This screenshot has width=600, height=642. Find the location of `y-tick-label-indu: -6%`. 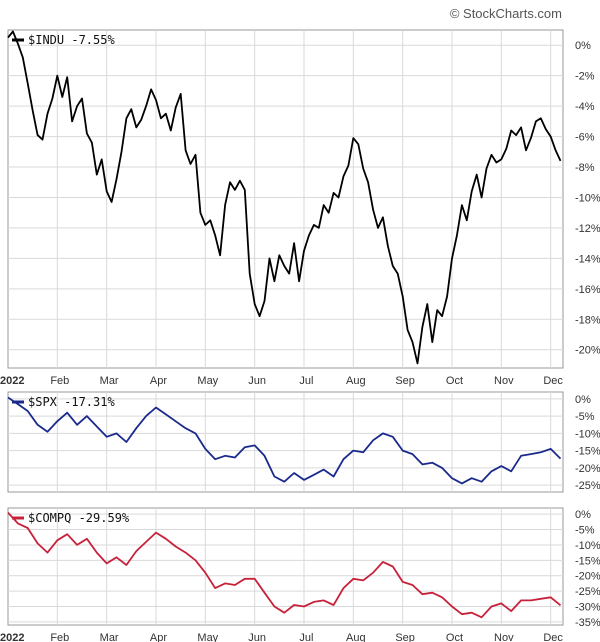

y-tick-label-indu: -6% is located at coordinates (585, 138).